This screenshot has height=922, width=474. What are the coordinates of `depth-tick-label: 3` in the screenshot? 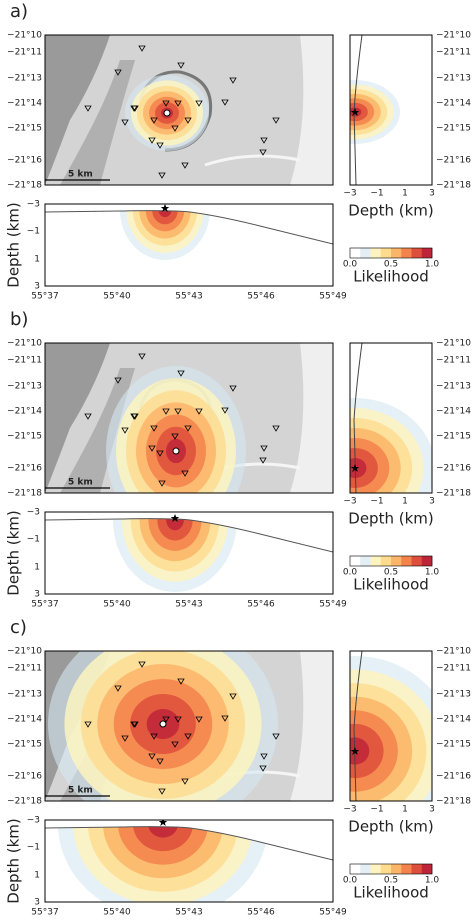 It's located at (37, 903).